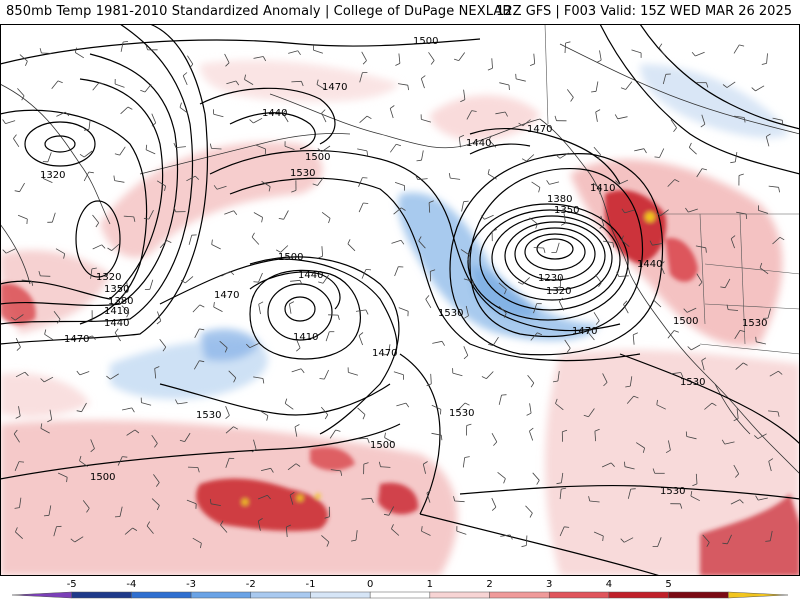 The height and width of the screenshot is (600, 800). Describe the element at coordinates (650, 217) in the screenshot. I see `anomaly-peak-bc` at that location.